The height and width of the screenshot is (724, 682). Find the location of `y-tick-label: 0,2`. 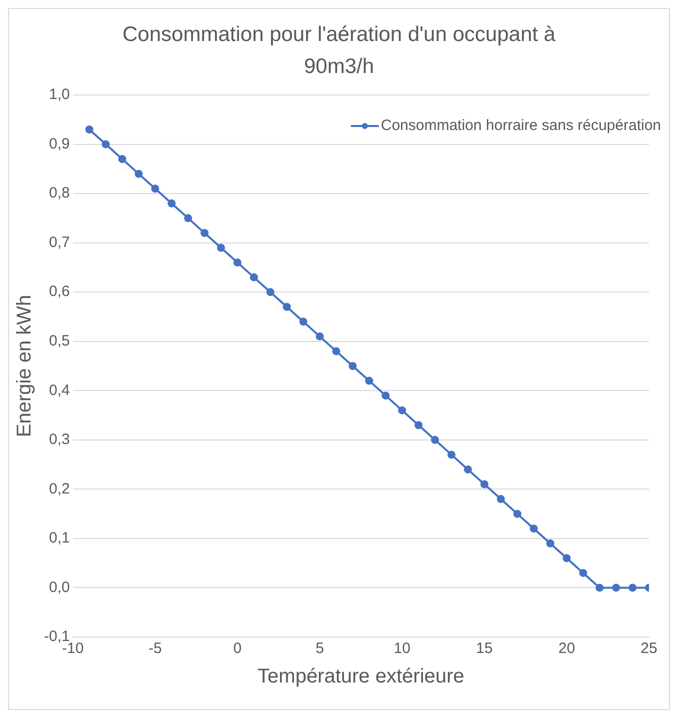

y-tick-label: 0,2 is located at coordinates (59, 489).